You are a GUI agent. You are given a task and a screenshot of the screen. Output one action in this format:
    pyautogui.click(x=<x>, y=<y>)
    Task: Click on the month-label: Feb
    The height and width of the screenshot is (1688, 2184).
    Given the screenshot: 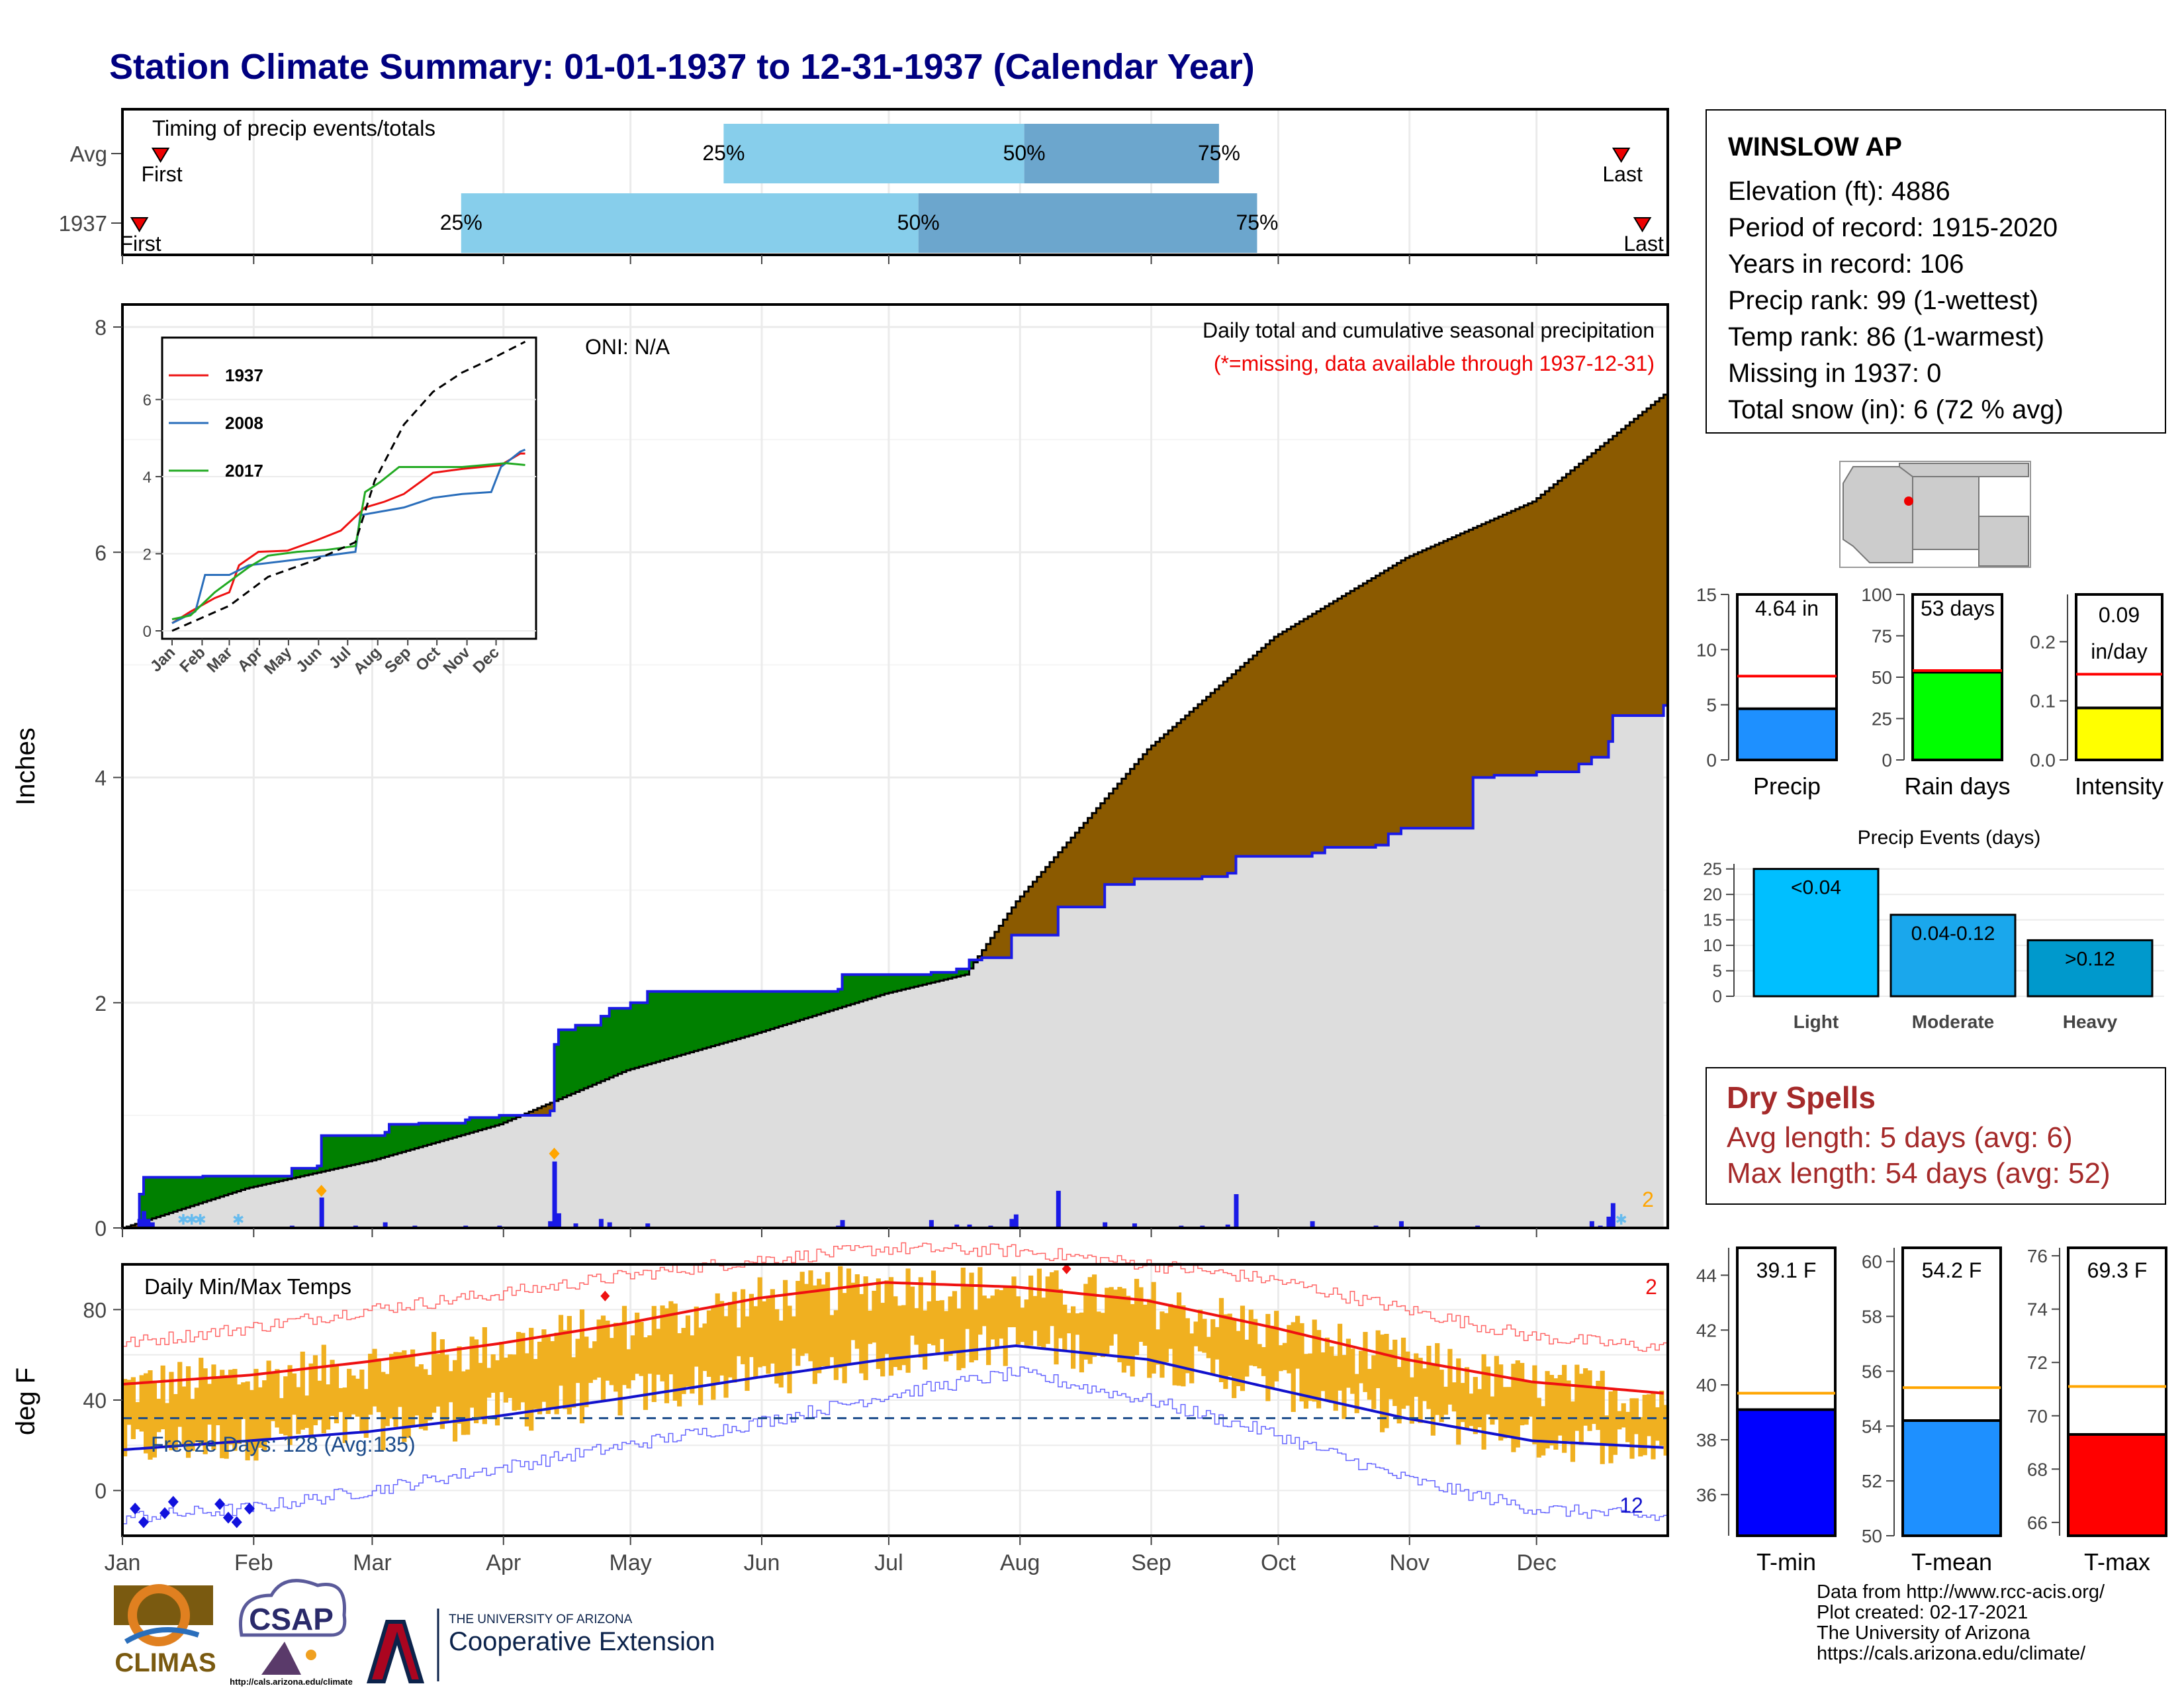 What is the action you would take?
    pyautogui.click(x=253, y=1562)
    